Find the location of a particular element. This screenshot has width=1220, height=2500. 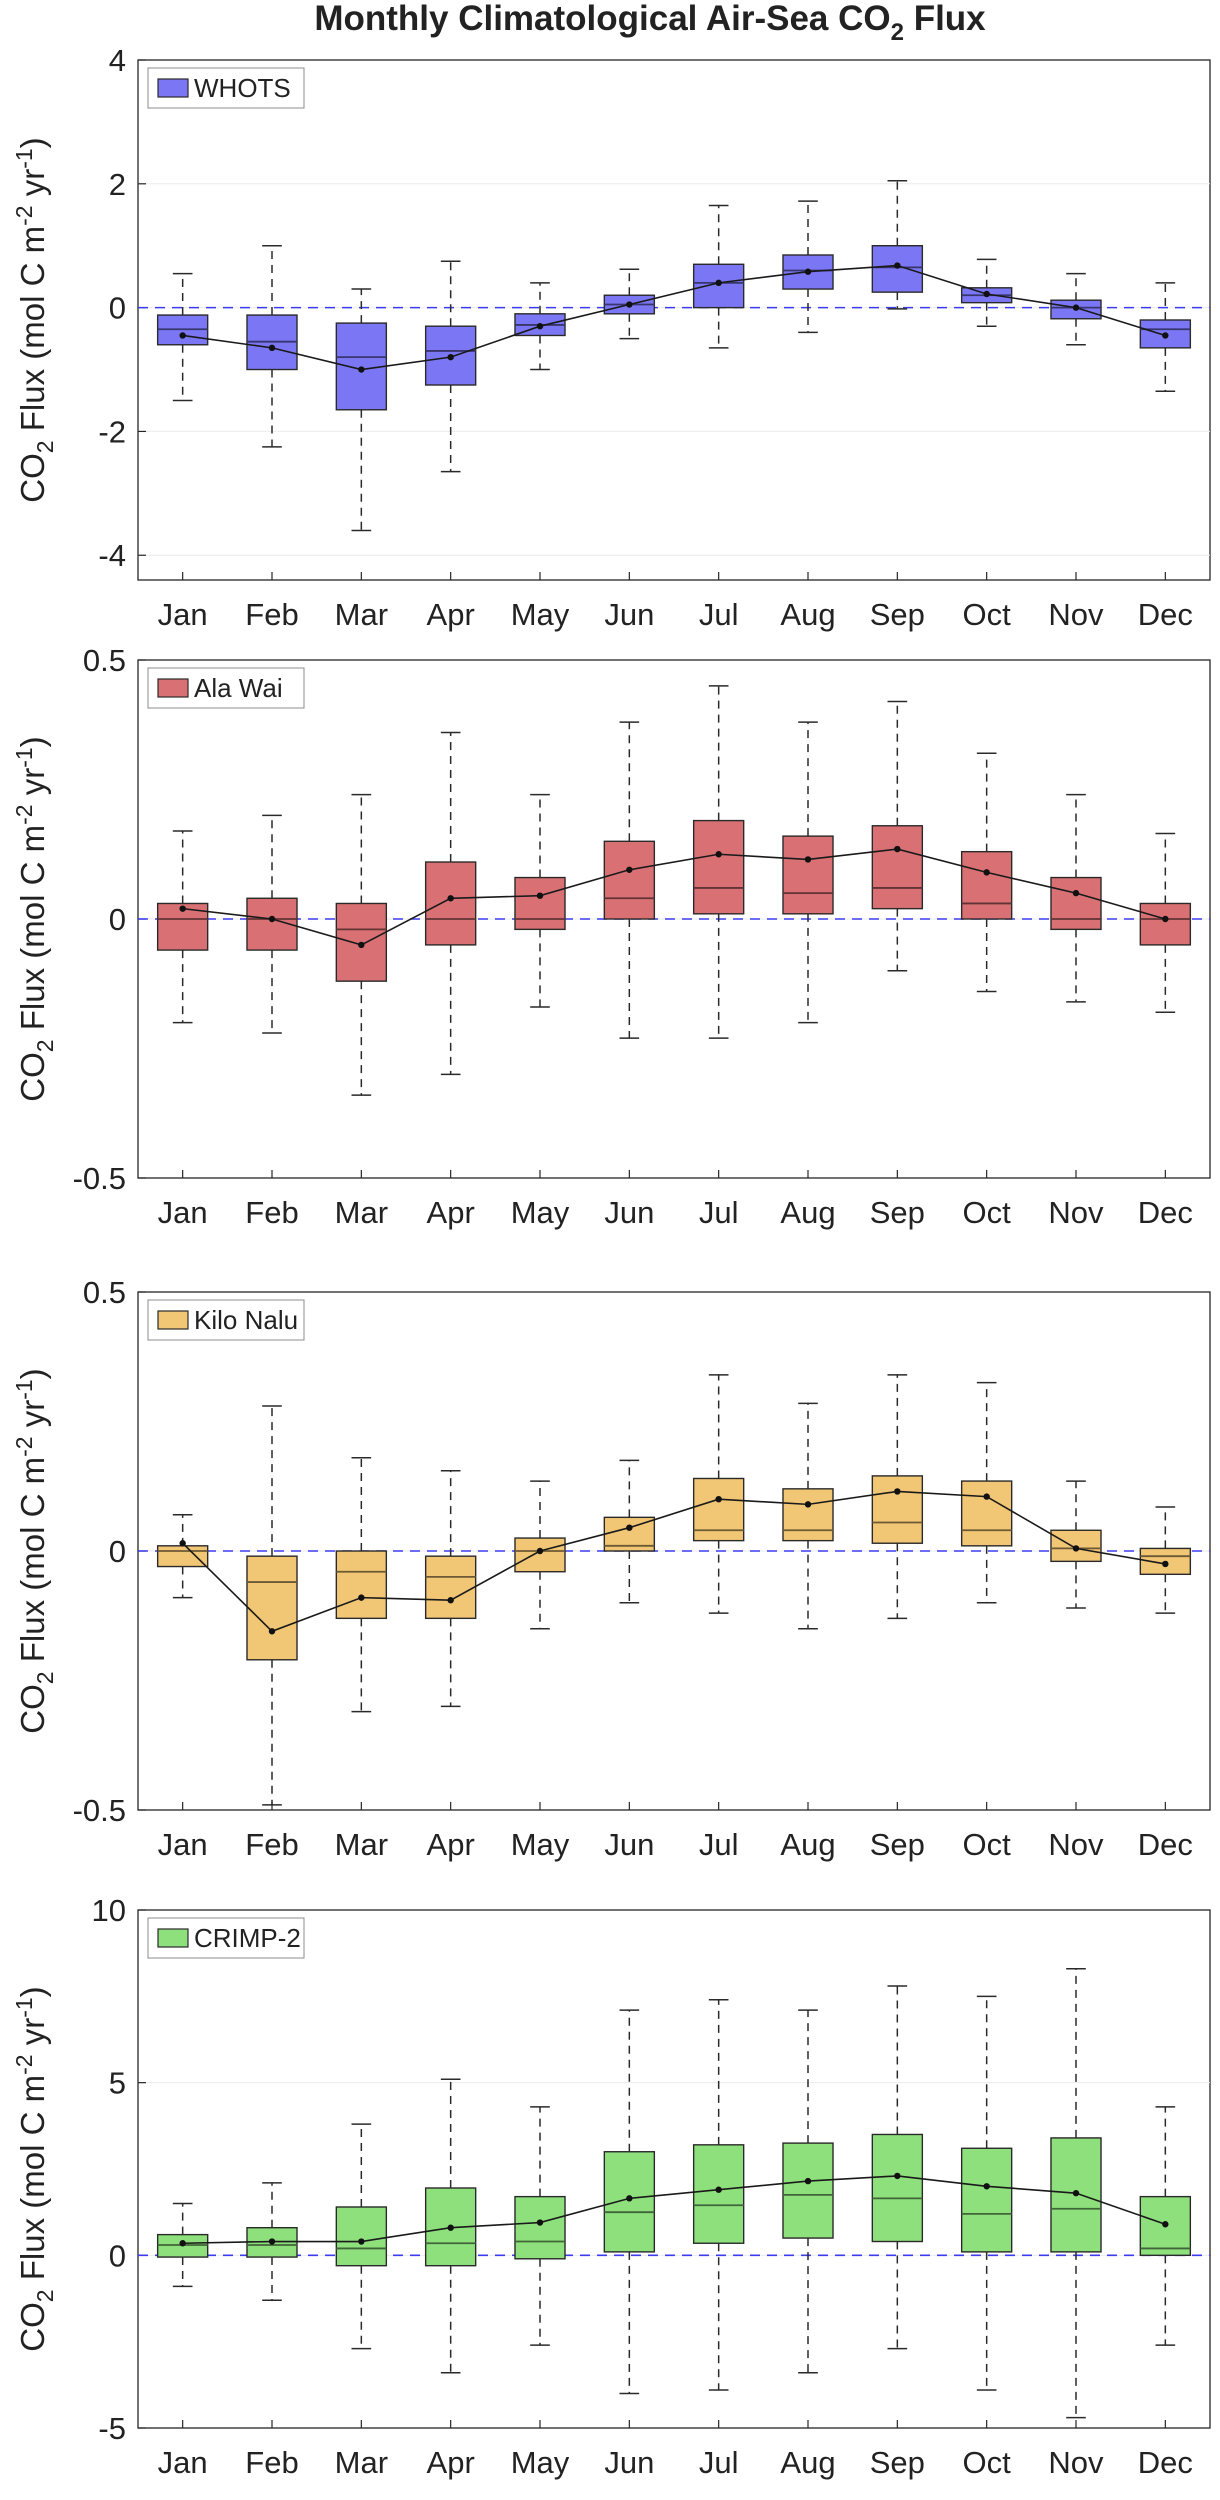

x-tick-label: Mar is located at coordinates (361, 2462).